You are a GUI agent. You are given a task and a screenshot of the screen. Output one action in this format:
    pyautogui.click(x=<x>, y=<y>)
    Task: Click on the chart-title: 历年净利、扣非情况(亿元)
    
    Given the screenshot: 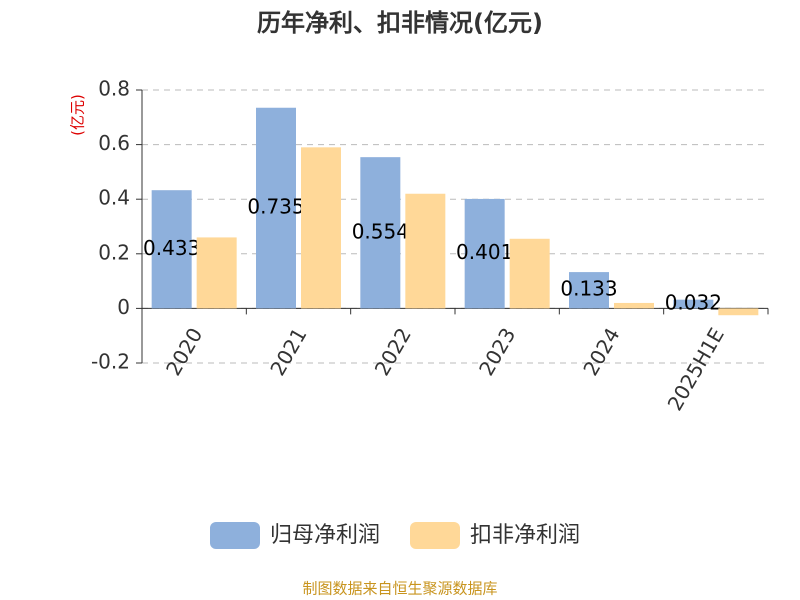 What is the action you would take?
    pyautogui.click(x=400, y=23)
    